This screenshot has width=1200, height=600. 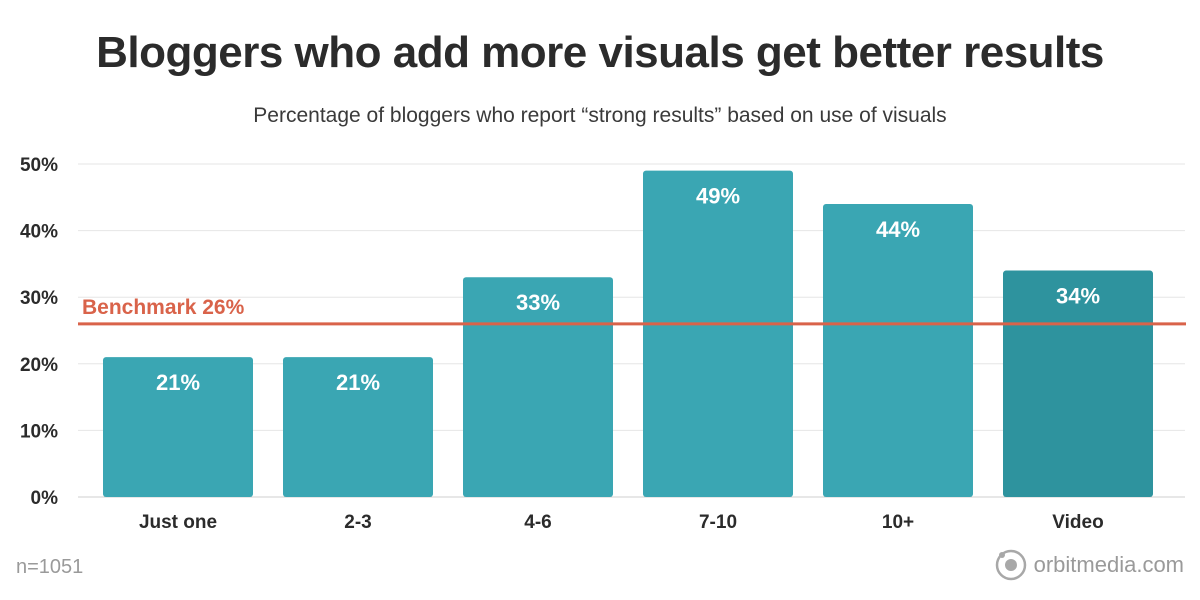 What do you see at coordinates (1108, 564) in the screenshot?
I see `brand-name: orbitmedia.com` at bounding box center [1108, 564].